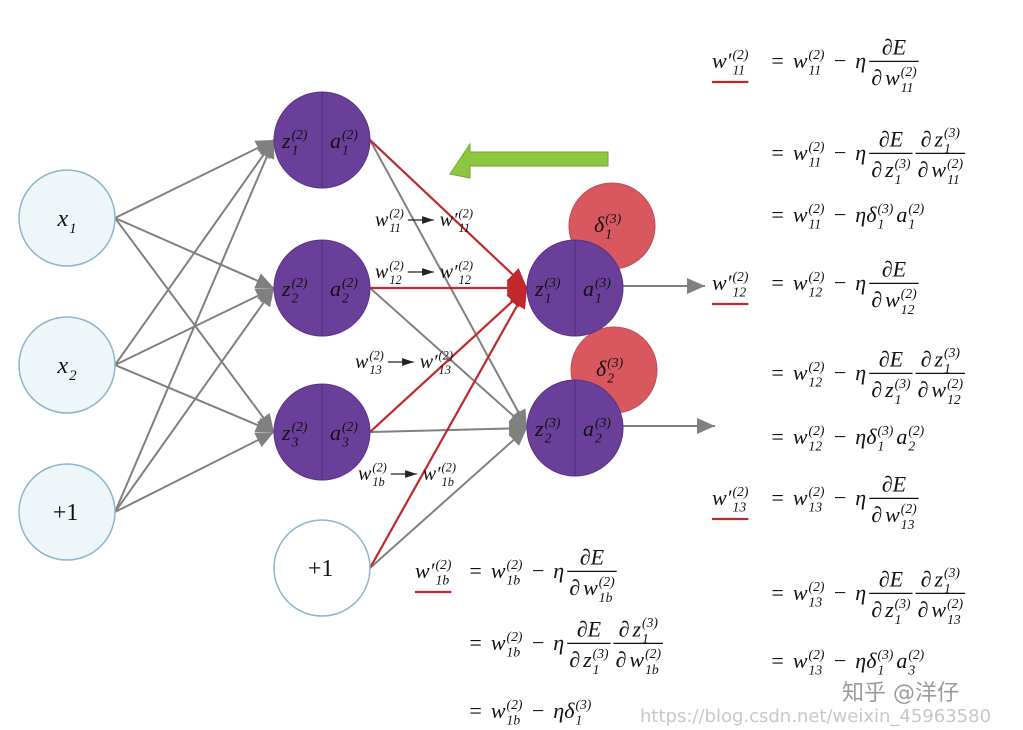  Describe the element at coordinates (564, 710) in the screenshot. I see `math-base: ηδ` at that location.